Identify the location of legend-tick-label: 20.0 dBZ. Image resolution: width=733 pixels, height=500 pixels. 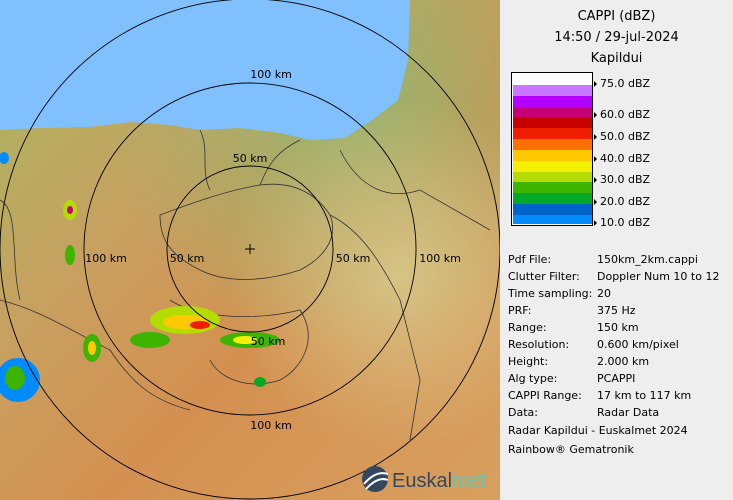
(622, 201).